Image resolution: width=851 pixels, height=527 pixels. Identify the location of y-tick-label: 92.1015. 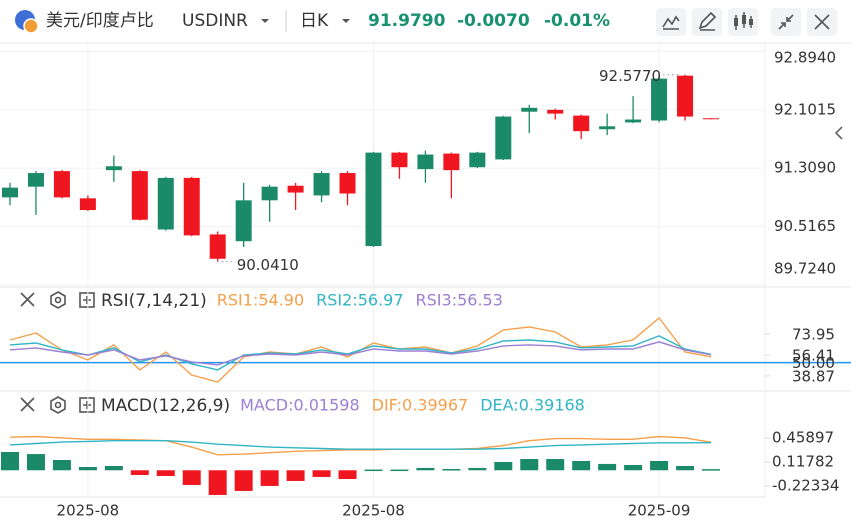
(805, 109).